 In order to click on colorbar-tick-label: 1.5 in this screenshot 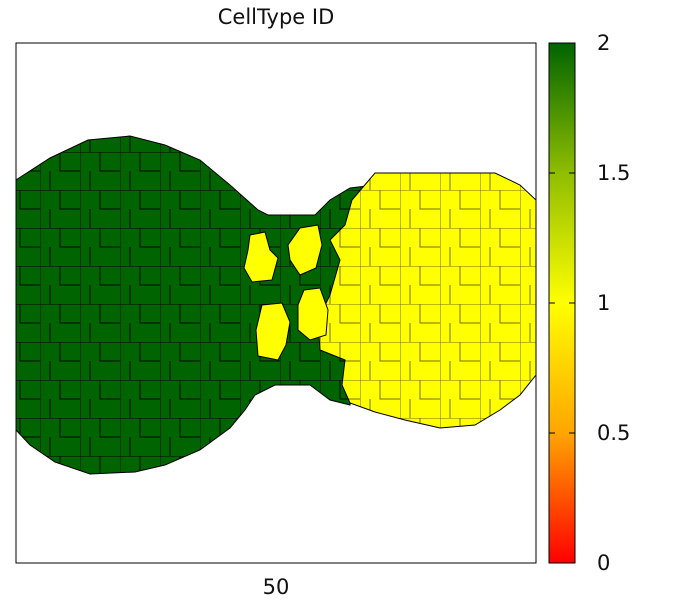, I will do `click(613, 173)`.